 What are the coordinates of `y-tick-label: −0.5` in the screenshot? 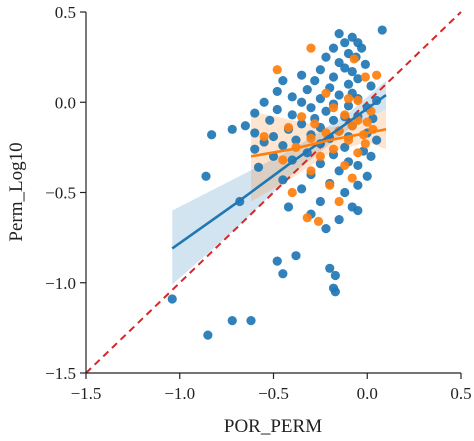 It's located at (60, 193).